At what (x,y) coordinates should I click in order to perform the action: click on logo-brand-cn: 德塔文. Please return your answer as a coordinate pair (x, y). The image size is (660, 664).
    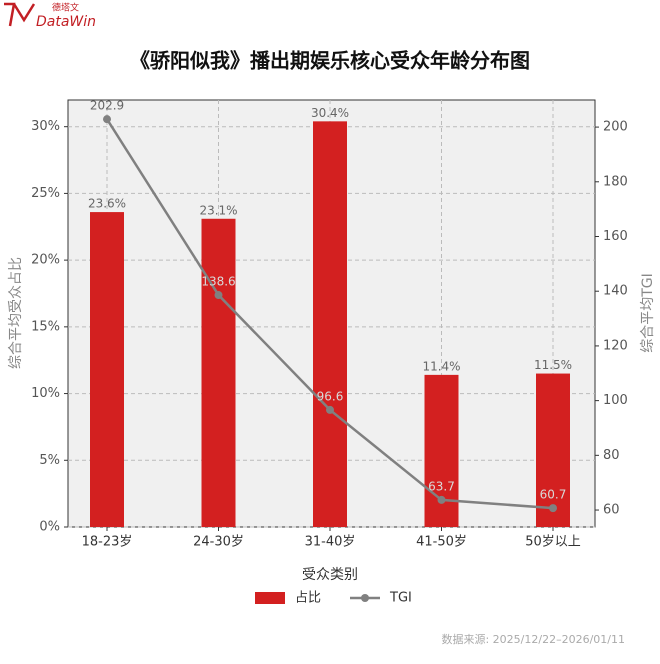
    Looking at the image, I should click on (65, 8).